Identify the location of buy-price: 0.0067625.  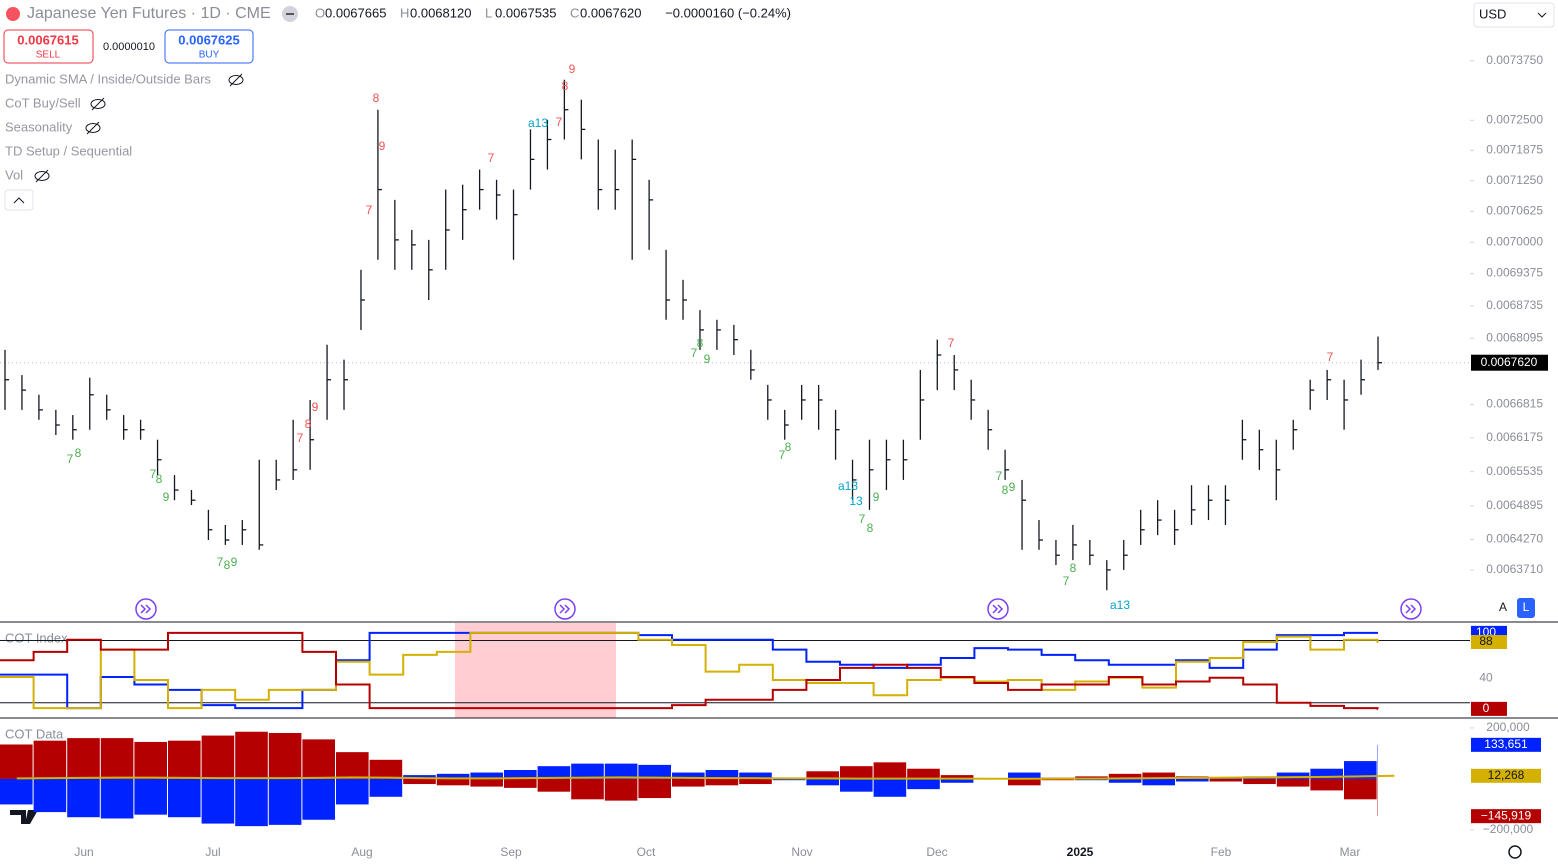
(208, 39).